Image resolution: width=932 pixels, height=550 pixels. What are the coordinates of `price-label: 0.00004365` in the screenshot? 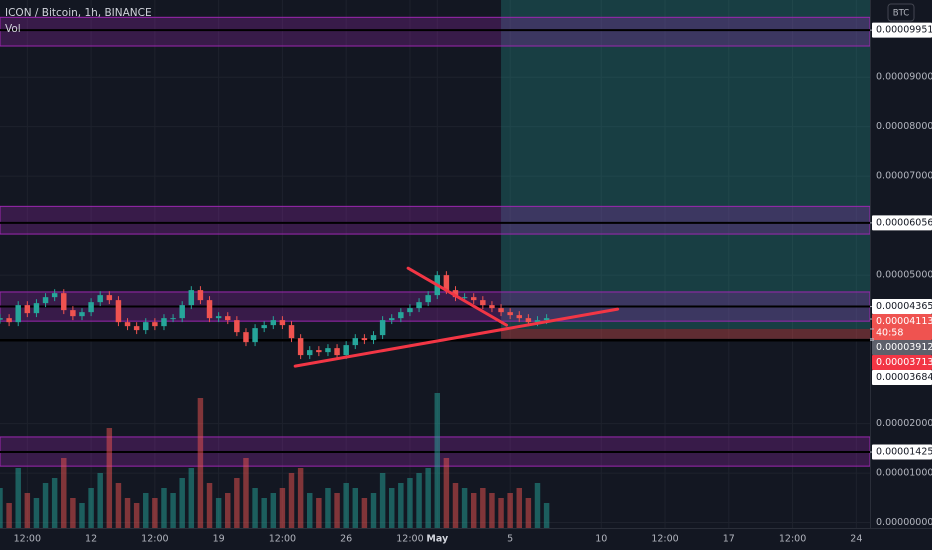 It's located at (904, 306).